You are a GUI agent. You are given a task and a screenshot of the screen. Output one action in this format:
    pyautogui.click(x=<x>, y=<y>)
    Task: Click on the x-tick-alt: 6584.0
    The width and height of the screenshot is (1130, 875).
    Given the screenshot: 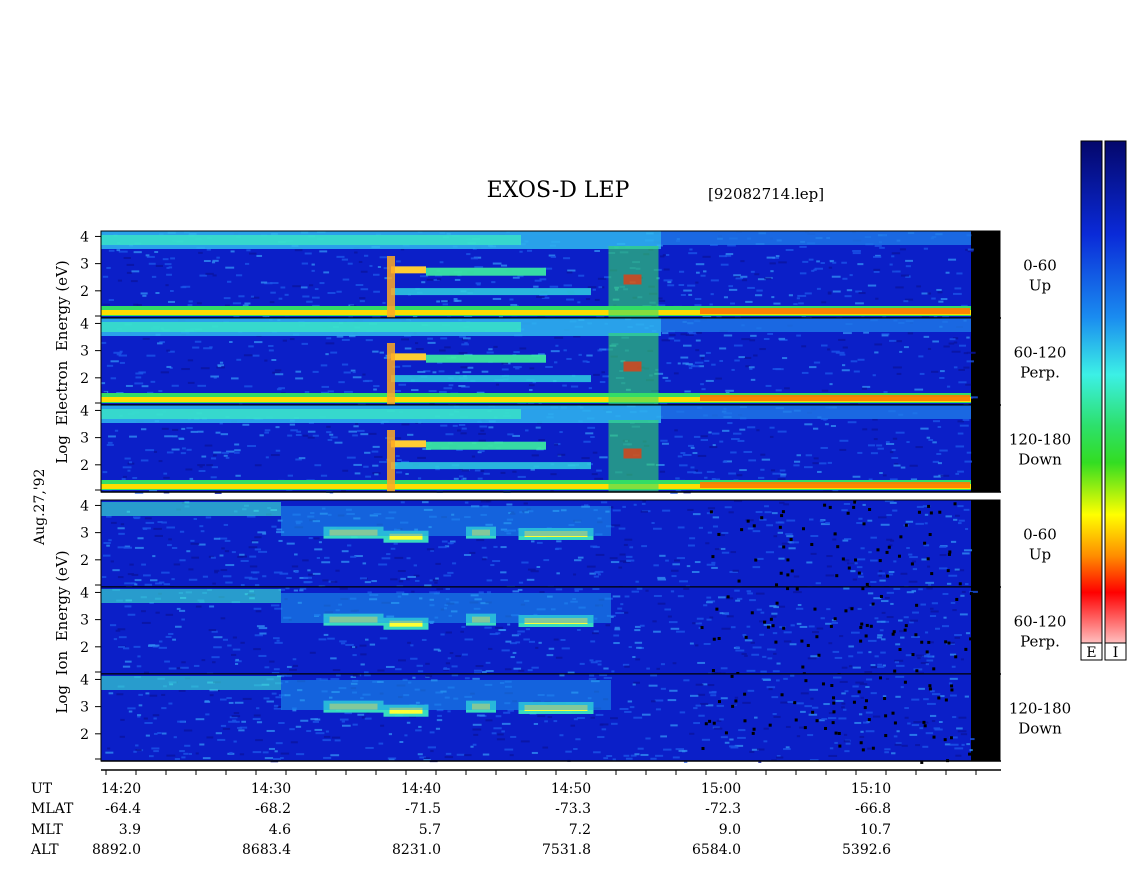 What is the action you would take?
    pyautogui.click(x=716, y=850)
    